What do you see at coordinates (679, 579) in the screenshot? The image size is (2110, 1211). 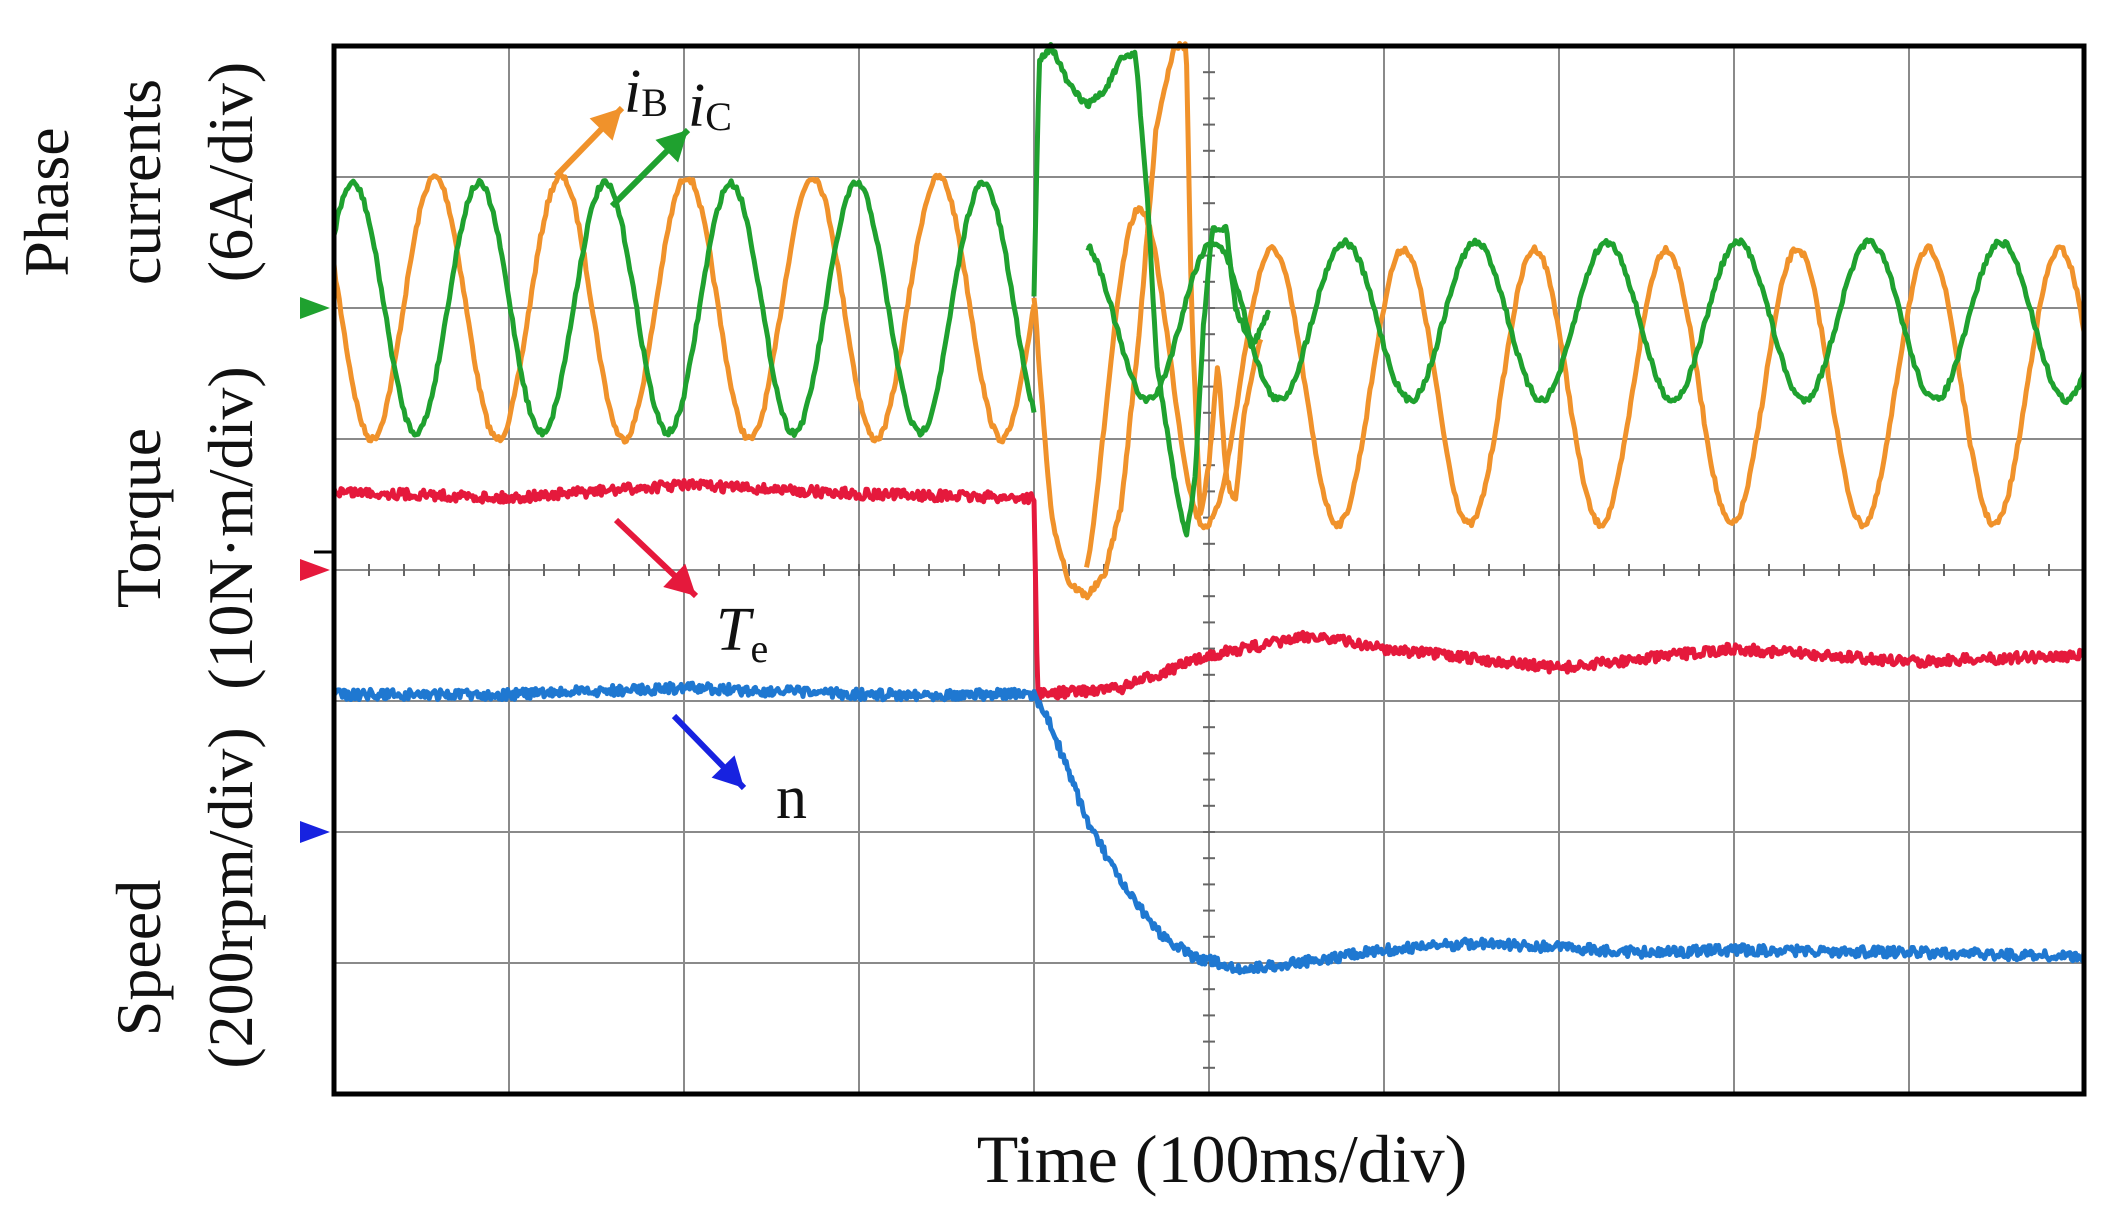 I see `arrow-Te-head` at bounding box center [679, 579].